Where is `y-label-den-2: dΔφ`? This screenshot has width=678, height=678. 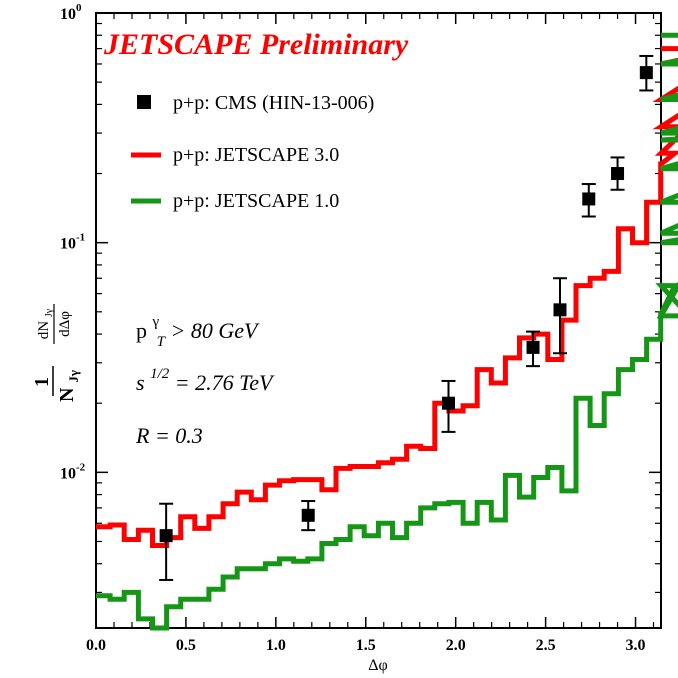
y-label-den-2: dΔφ is located at coordinates (65, 324).